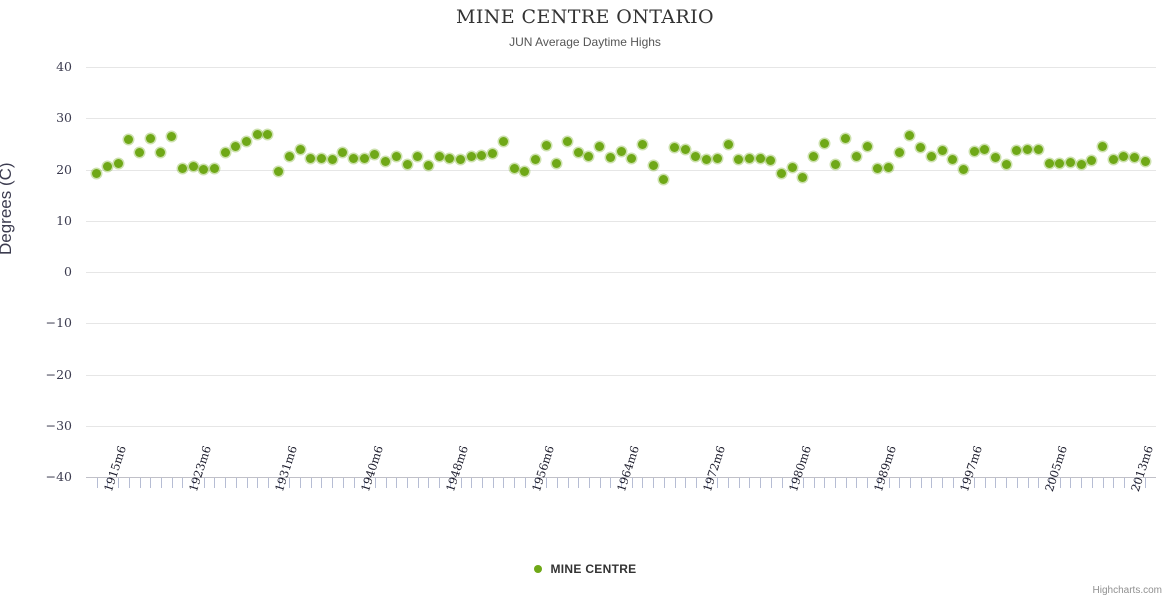 The image size is (1170, 600). Describe the element at coordinates (585, 569) in the screenshot. I see `legend-item-mine-centre: MINE CENTRE` at that location.